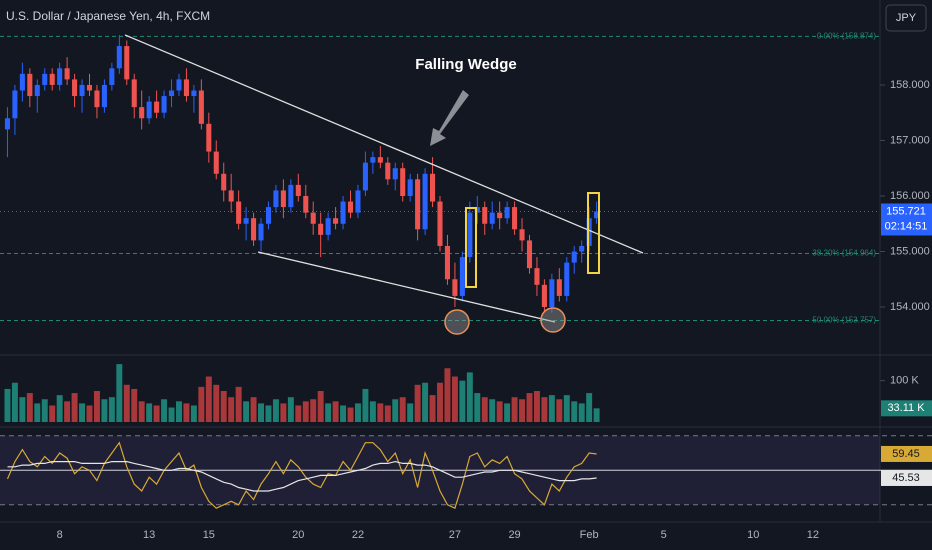 The width and height of the screenshot is (932, 550). What do you see at coordinates (846, 36) in the screenshot?
I see `fib-label: 0.00% (158.874)` at bounding box center [846, 36].